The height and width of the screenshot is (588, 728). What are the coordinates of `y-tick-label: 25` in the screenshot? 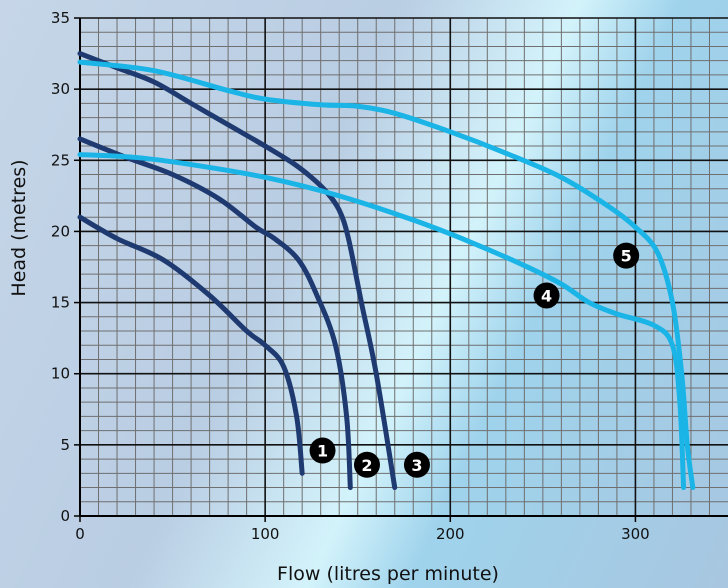 It's located at (60, 160).